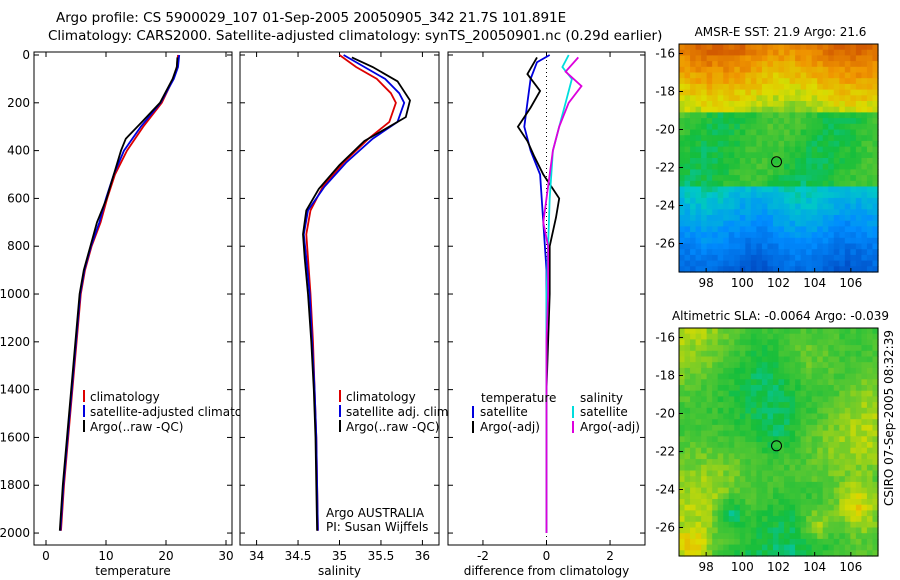 The width and height of the screenshot is (900, 580). I want to click on salinity-annotation-pi: PI: Susan Wijffels, so click(377, 527).